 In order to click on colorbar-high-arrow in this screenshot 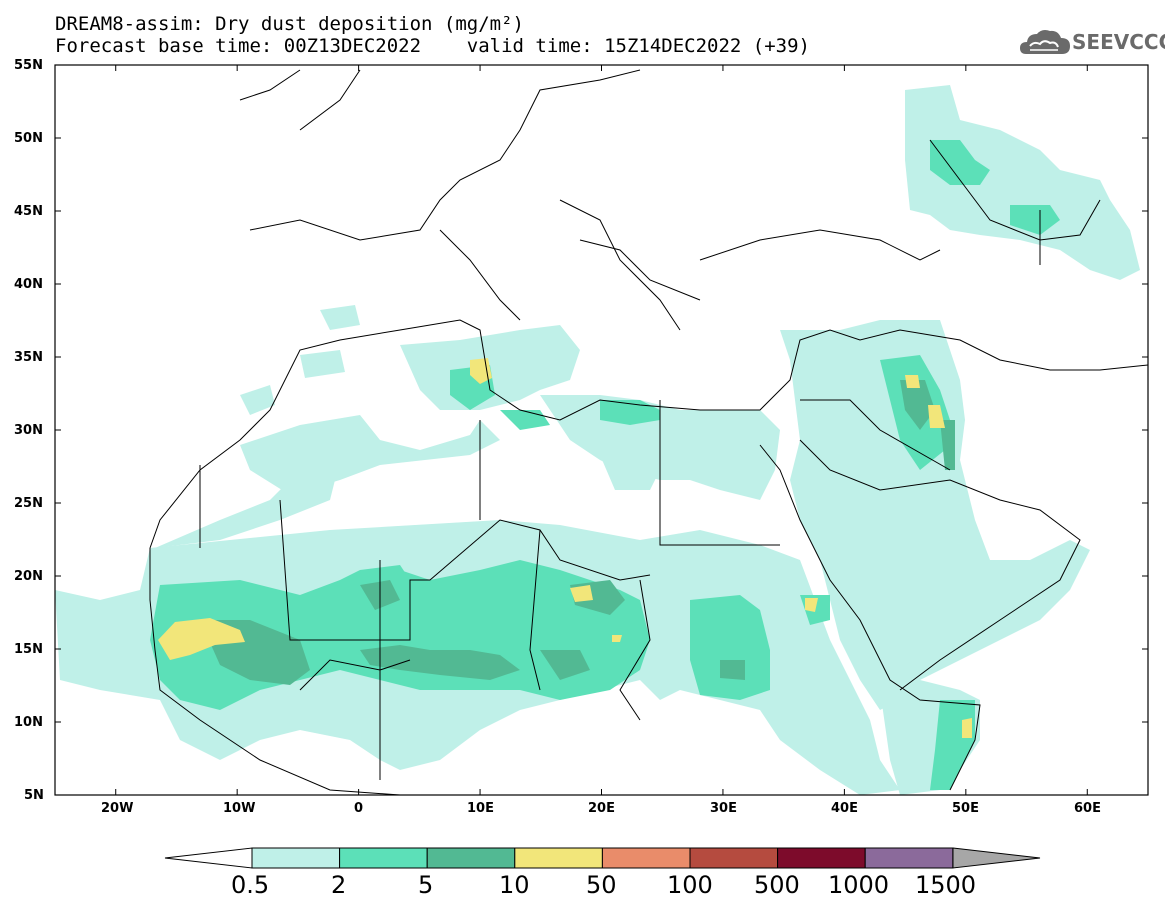, I will do `click(996, 858)`.